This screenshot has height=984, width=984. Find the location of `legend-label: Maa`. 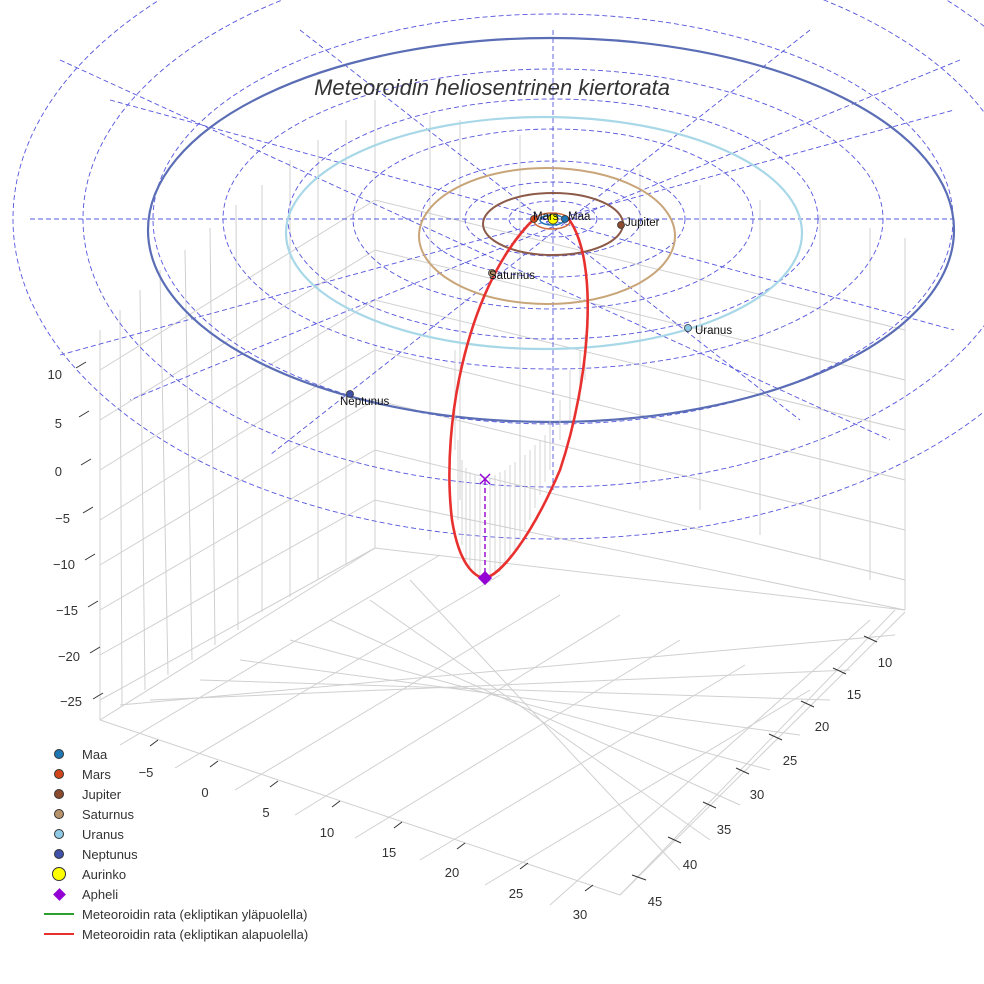

legend-label: Maa is located at coordinates (95, 754).